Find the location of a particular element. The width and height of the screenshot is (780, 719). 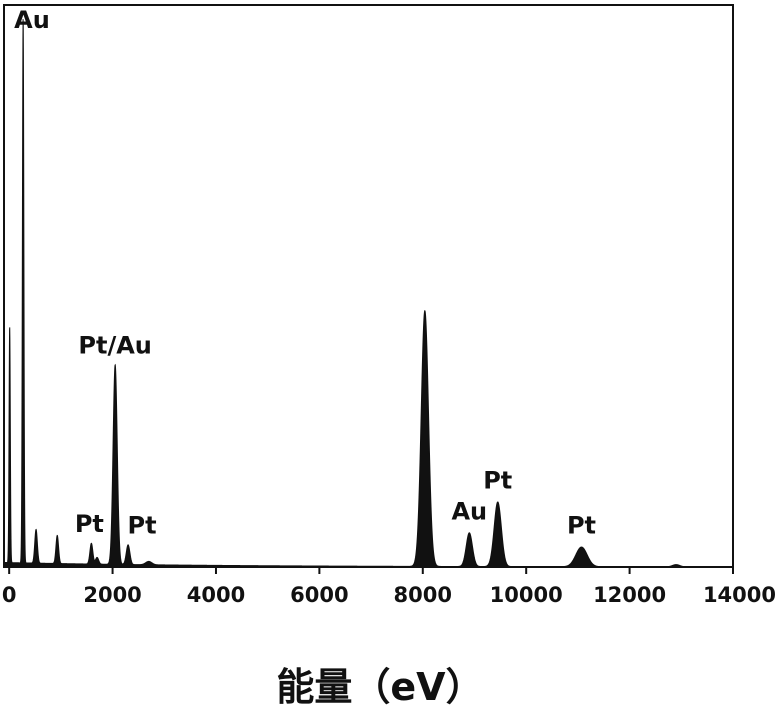

x-tick-label: 14000 is located at coordinates (739, 595).